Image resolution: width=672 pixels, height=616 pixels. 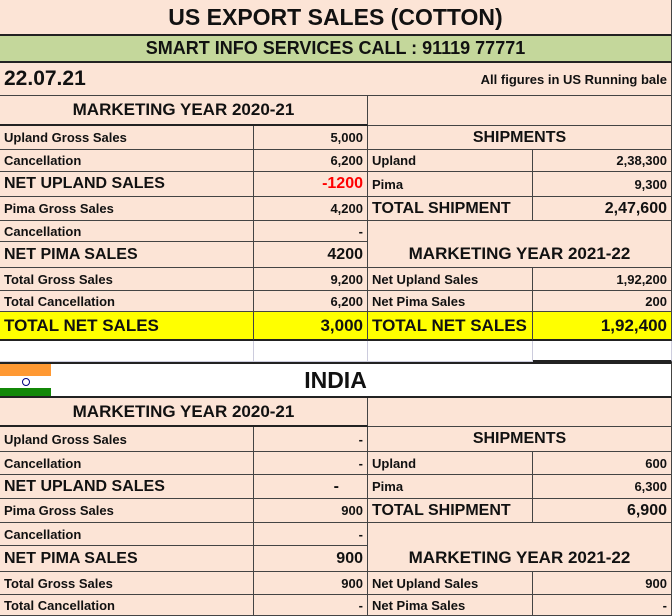 What do you see at coordinates (520, 244) in the screenshot?
I see `us-next-my-header: MARKETING YEAR 2021-22` at bounding box center [520, 244].